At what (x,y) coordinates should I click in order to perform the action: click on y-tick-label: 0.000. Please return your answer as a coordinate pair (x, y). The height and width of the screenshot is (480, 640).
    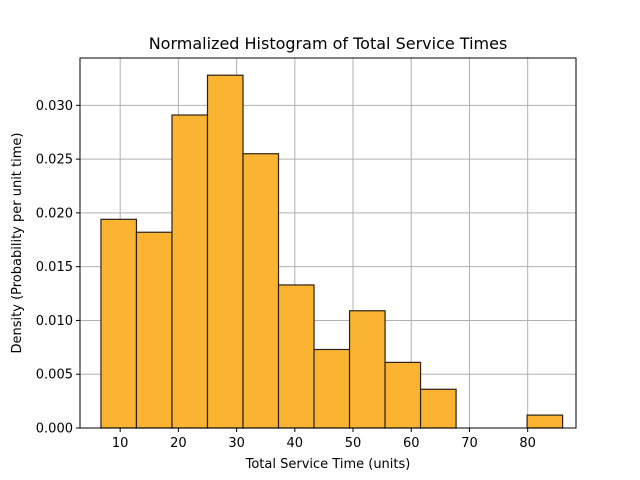
    Looking at the image, I should click on (54, 429).